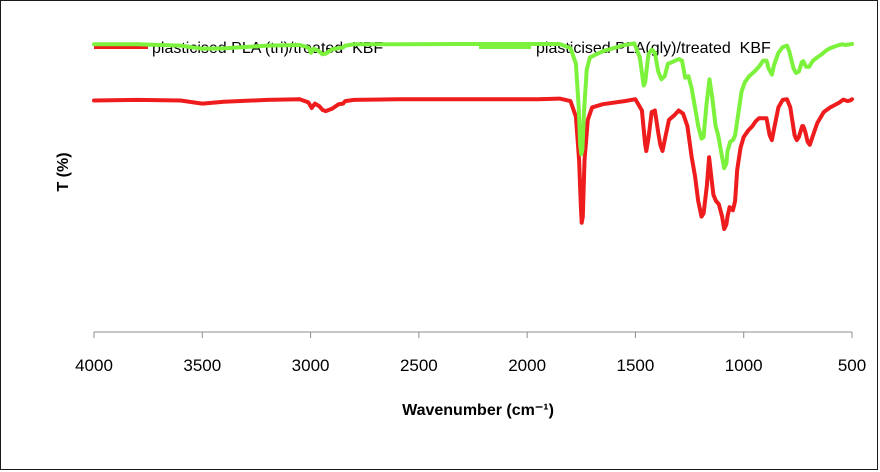 The width and height of the screenshot is (880, 472). Describe the element at coordinates (419, 365) in the screenshot. I see `x-tick-label: 2500` at that location.